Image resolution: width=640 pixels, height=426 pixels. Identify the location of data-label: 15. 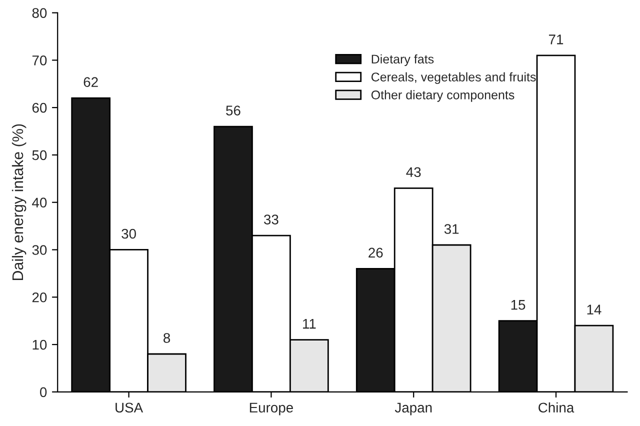
(518, 305).